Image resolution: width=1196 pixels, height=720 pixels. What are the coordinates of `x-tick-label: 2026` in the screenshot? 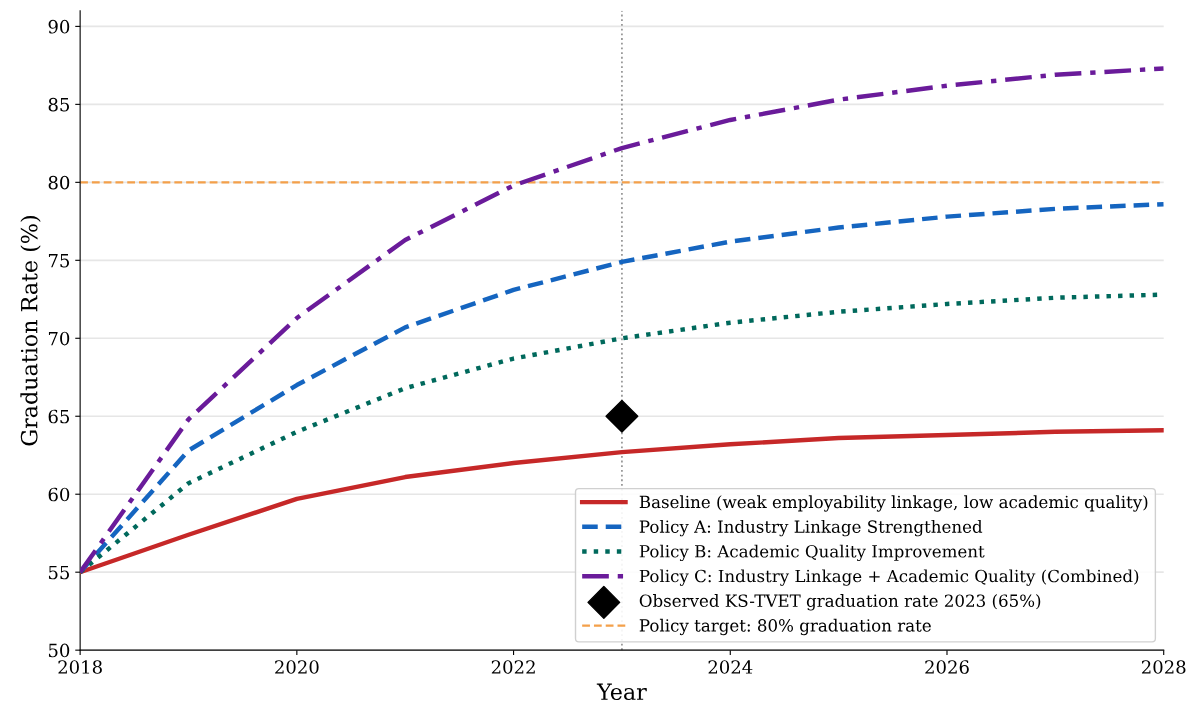 It's located at (947, 667).